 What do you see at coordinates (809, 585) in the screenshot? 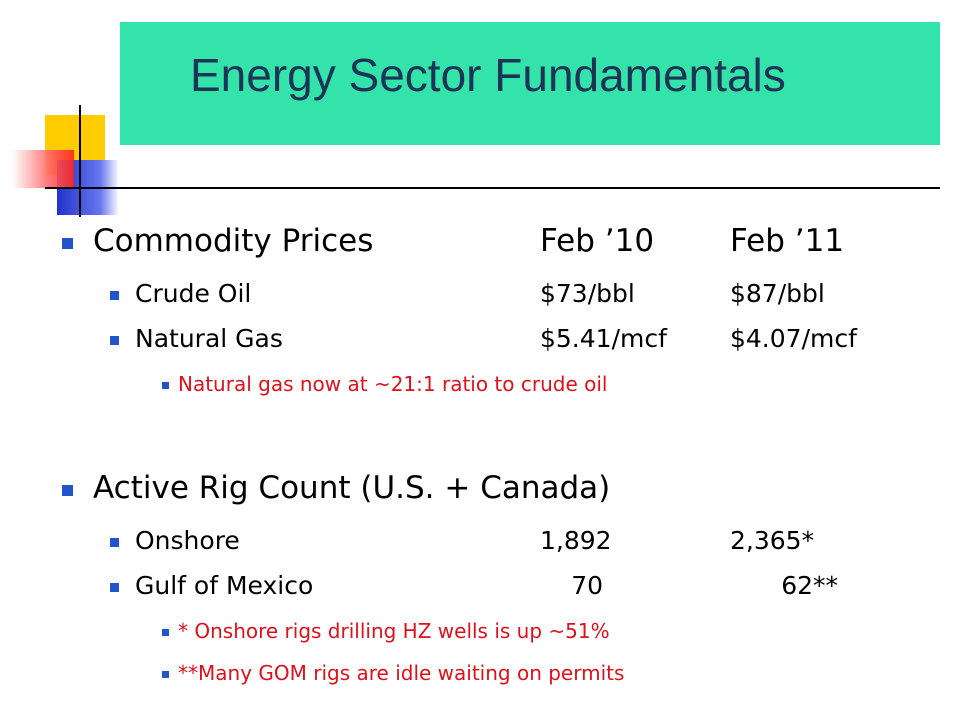
I see `item-value: 62**` at bounding box center [809, 585].